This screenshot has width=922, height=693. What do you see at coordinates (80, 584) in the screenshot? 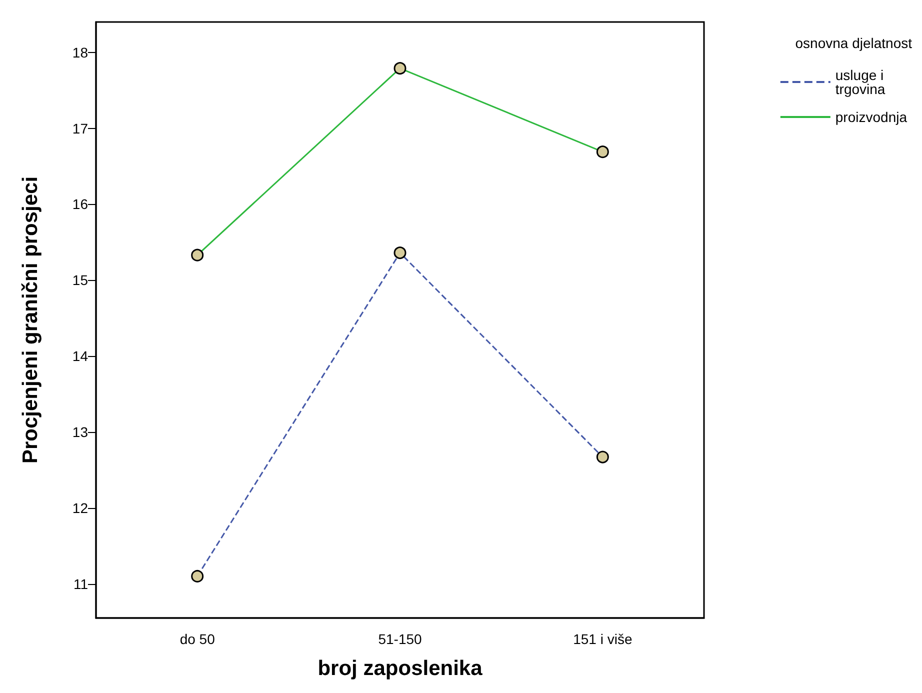
I see `y-tick-label: 11` at bounding box center [80, 584].